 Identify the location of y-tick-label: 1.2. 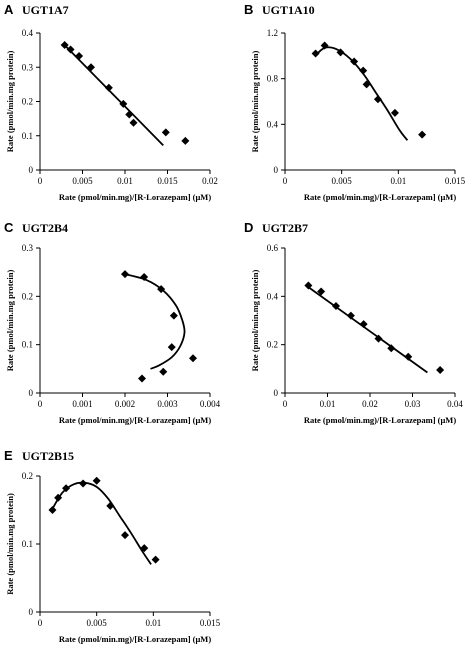
(272, 33).